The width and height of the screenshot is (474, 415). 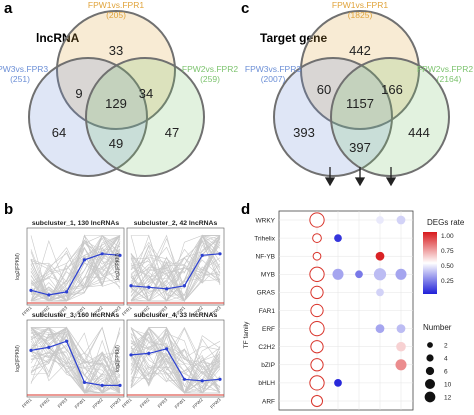 I want to click on size-legend: 2 4 6 10 12, so click(x=438, y=372).